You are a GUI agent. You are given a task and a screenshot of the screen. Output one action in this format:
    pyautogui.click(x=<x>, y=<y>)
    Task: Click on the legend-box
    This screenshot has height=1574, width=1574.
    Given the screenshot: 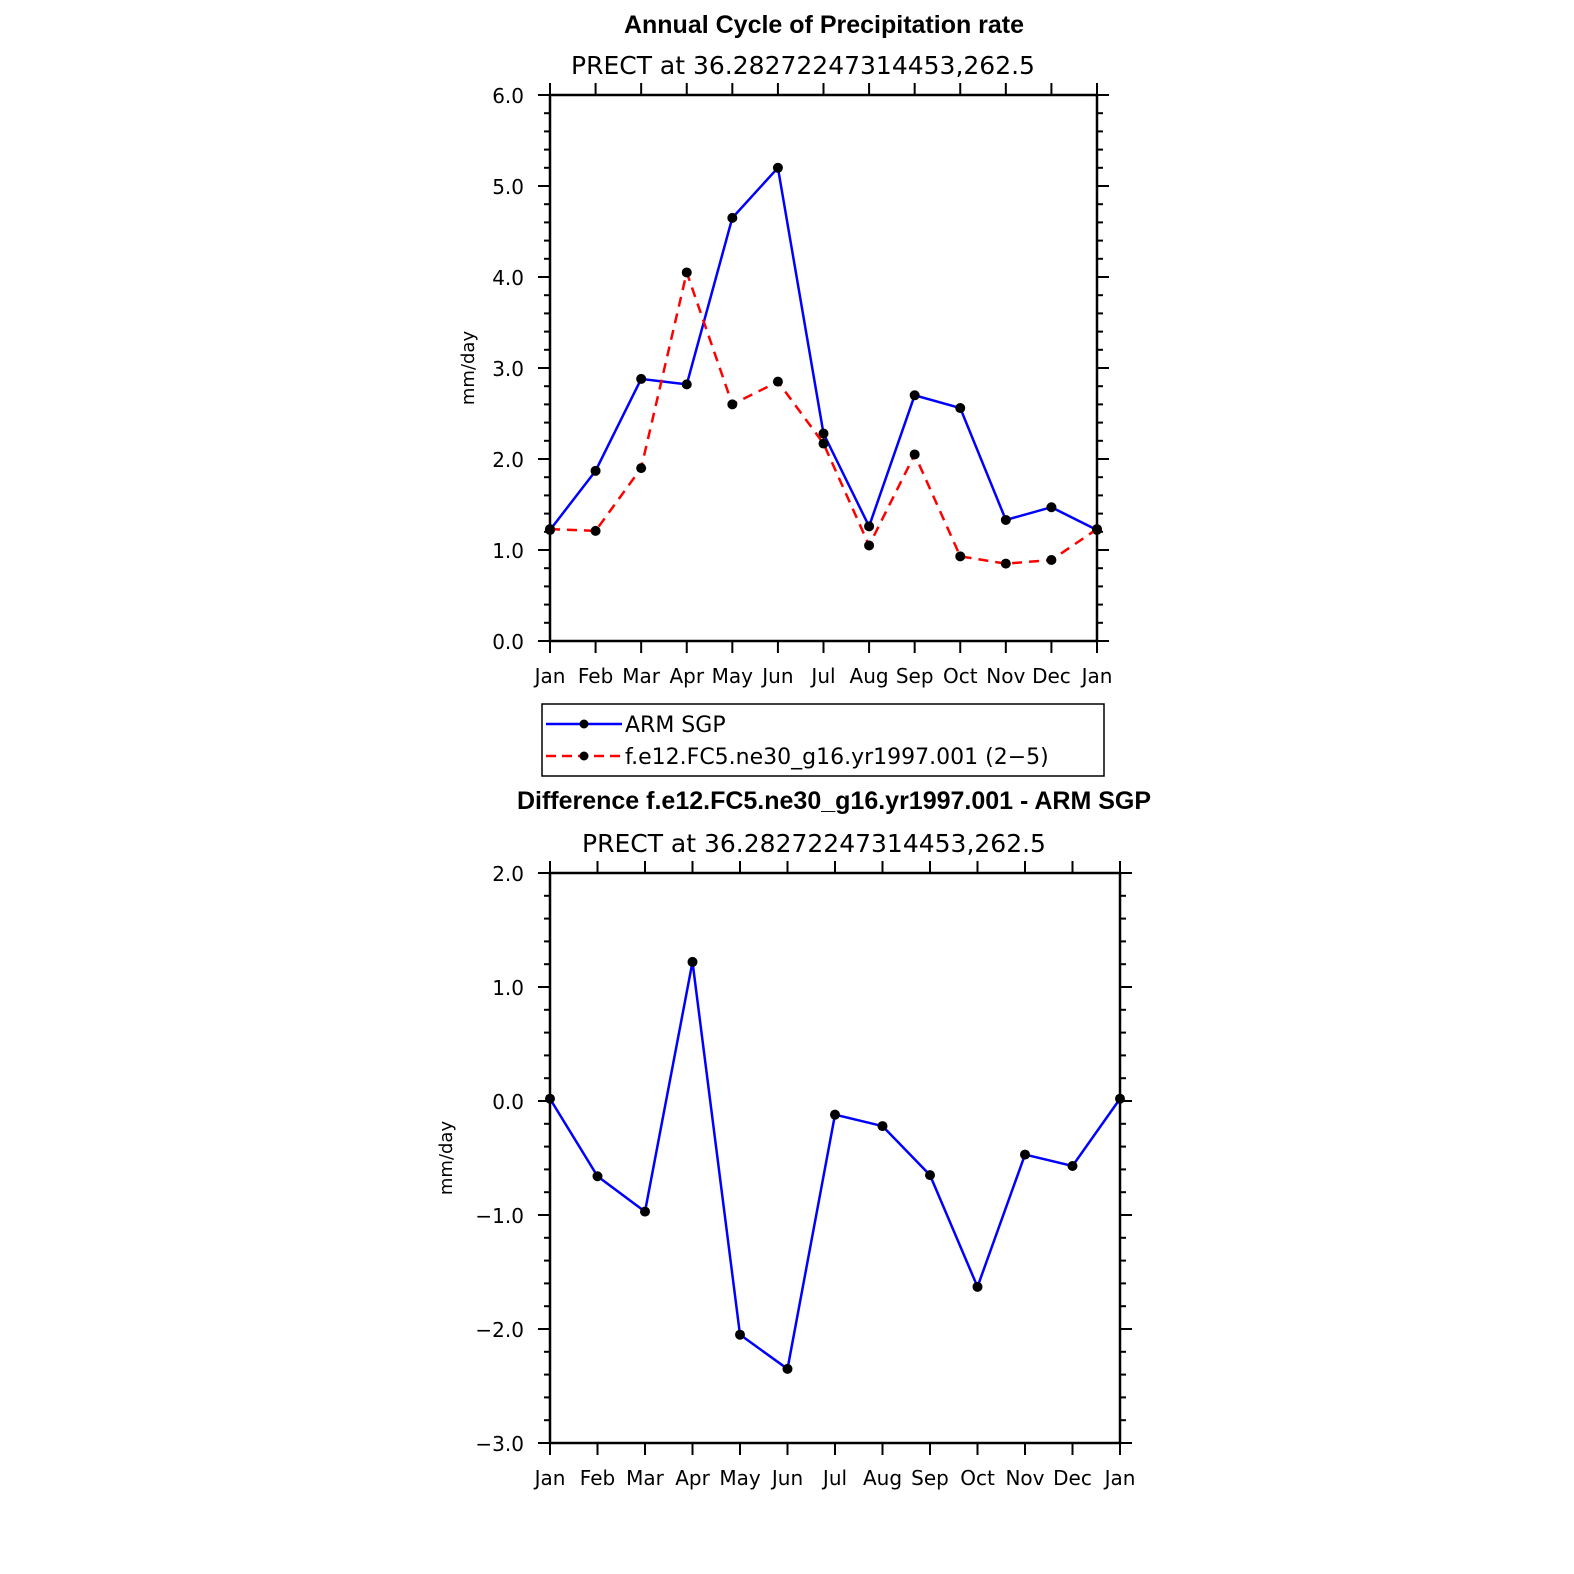 What is the action you would take?
    pyautogui.click(x=823, y=740)
    